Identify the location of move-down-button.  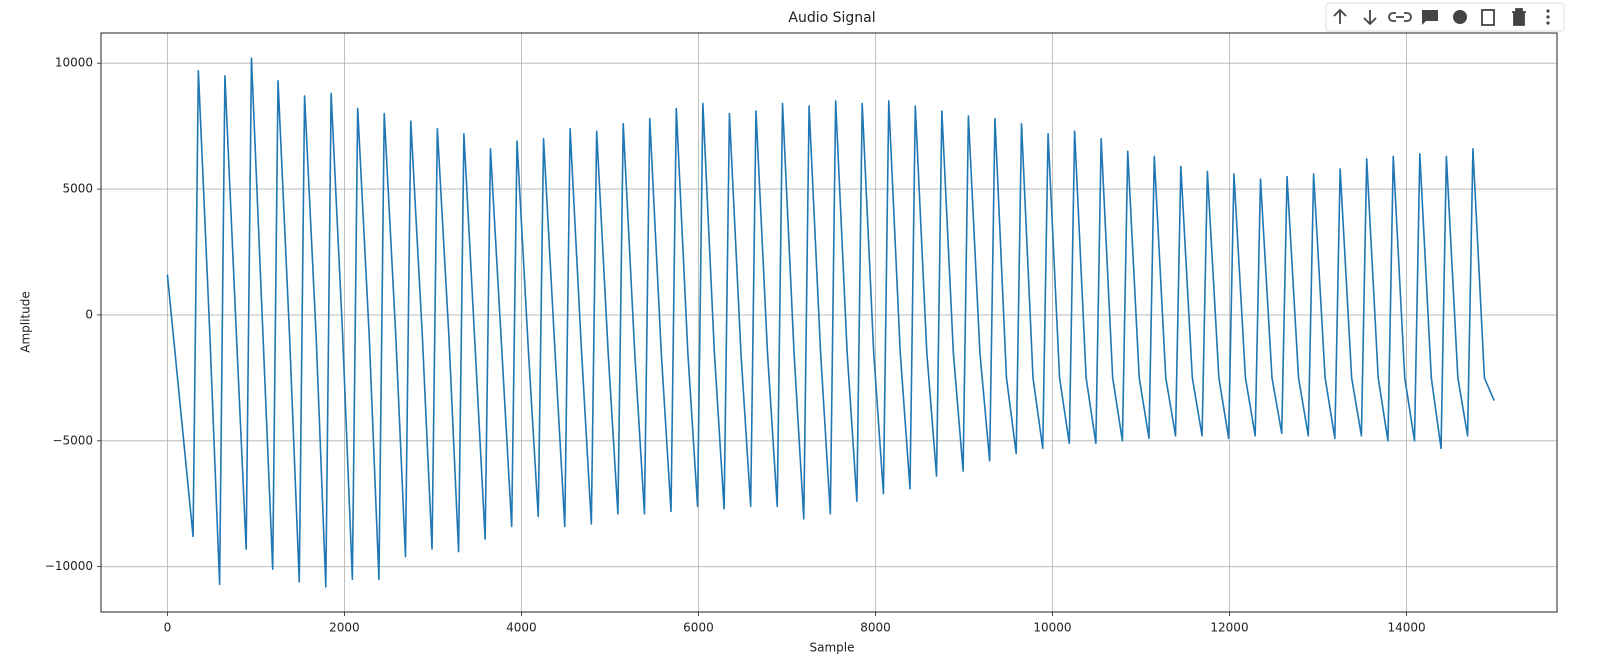
(1370, 18).